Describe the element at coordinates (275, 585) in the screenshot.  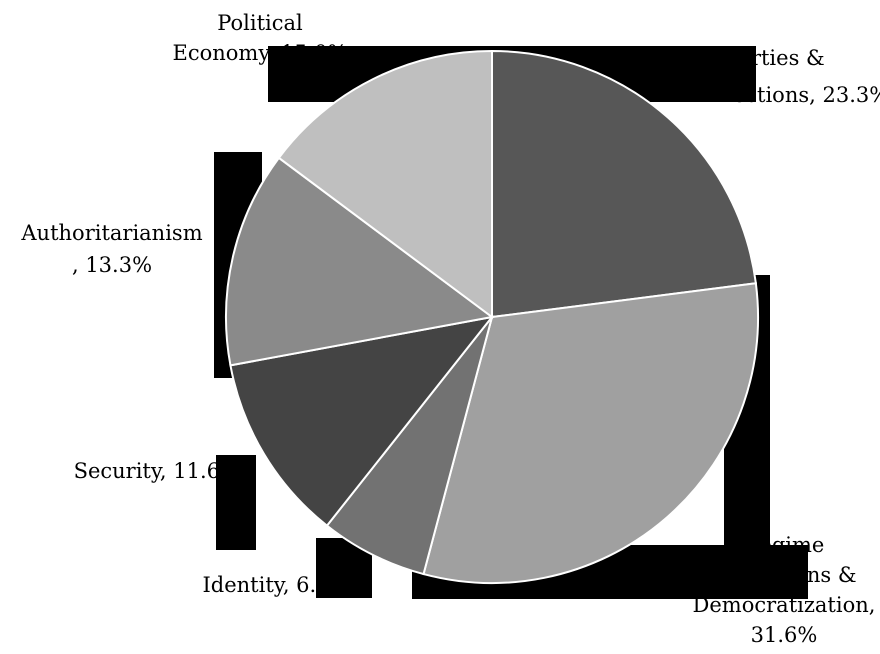
I see `slice-label-identity: Identity, 6.6%` at that location.